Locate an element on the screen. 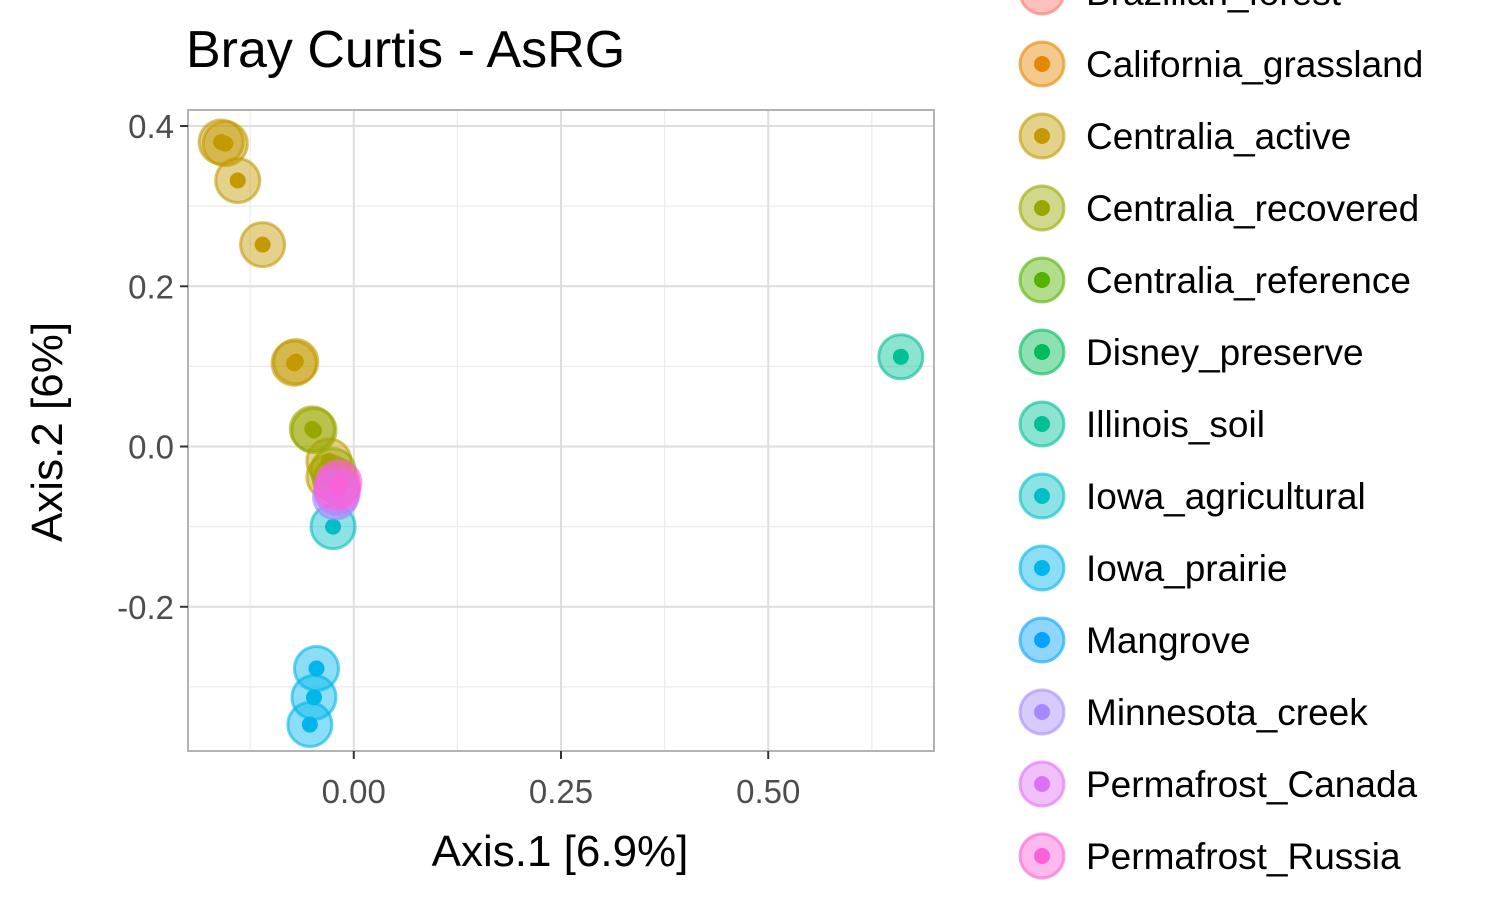  legend-label: Permafrost_Russia is located at coordinates (1243, 856).